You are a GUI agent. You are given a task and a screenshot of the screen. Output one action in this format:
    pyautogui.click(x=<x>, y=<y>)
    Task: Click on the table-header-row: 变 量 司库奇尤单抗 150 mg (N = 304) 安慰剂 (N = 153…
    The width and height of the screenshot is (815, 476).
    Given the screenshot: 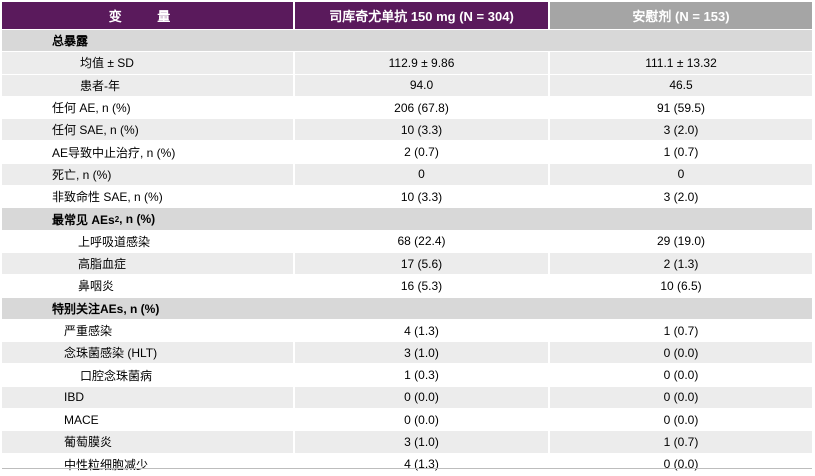 What is the action you would take?
    pyautogui.click(x=407, y=16)
    